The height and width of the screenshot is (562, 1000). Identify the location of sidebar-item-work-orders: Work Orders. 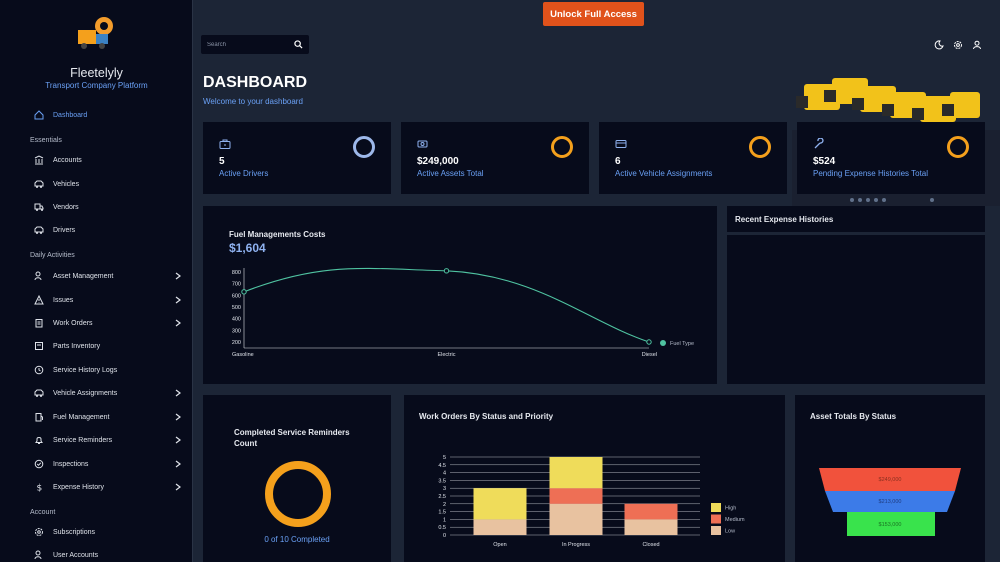
(108, 323).